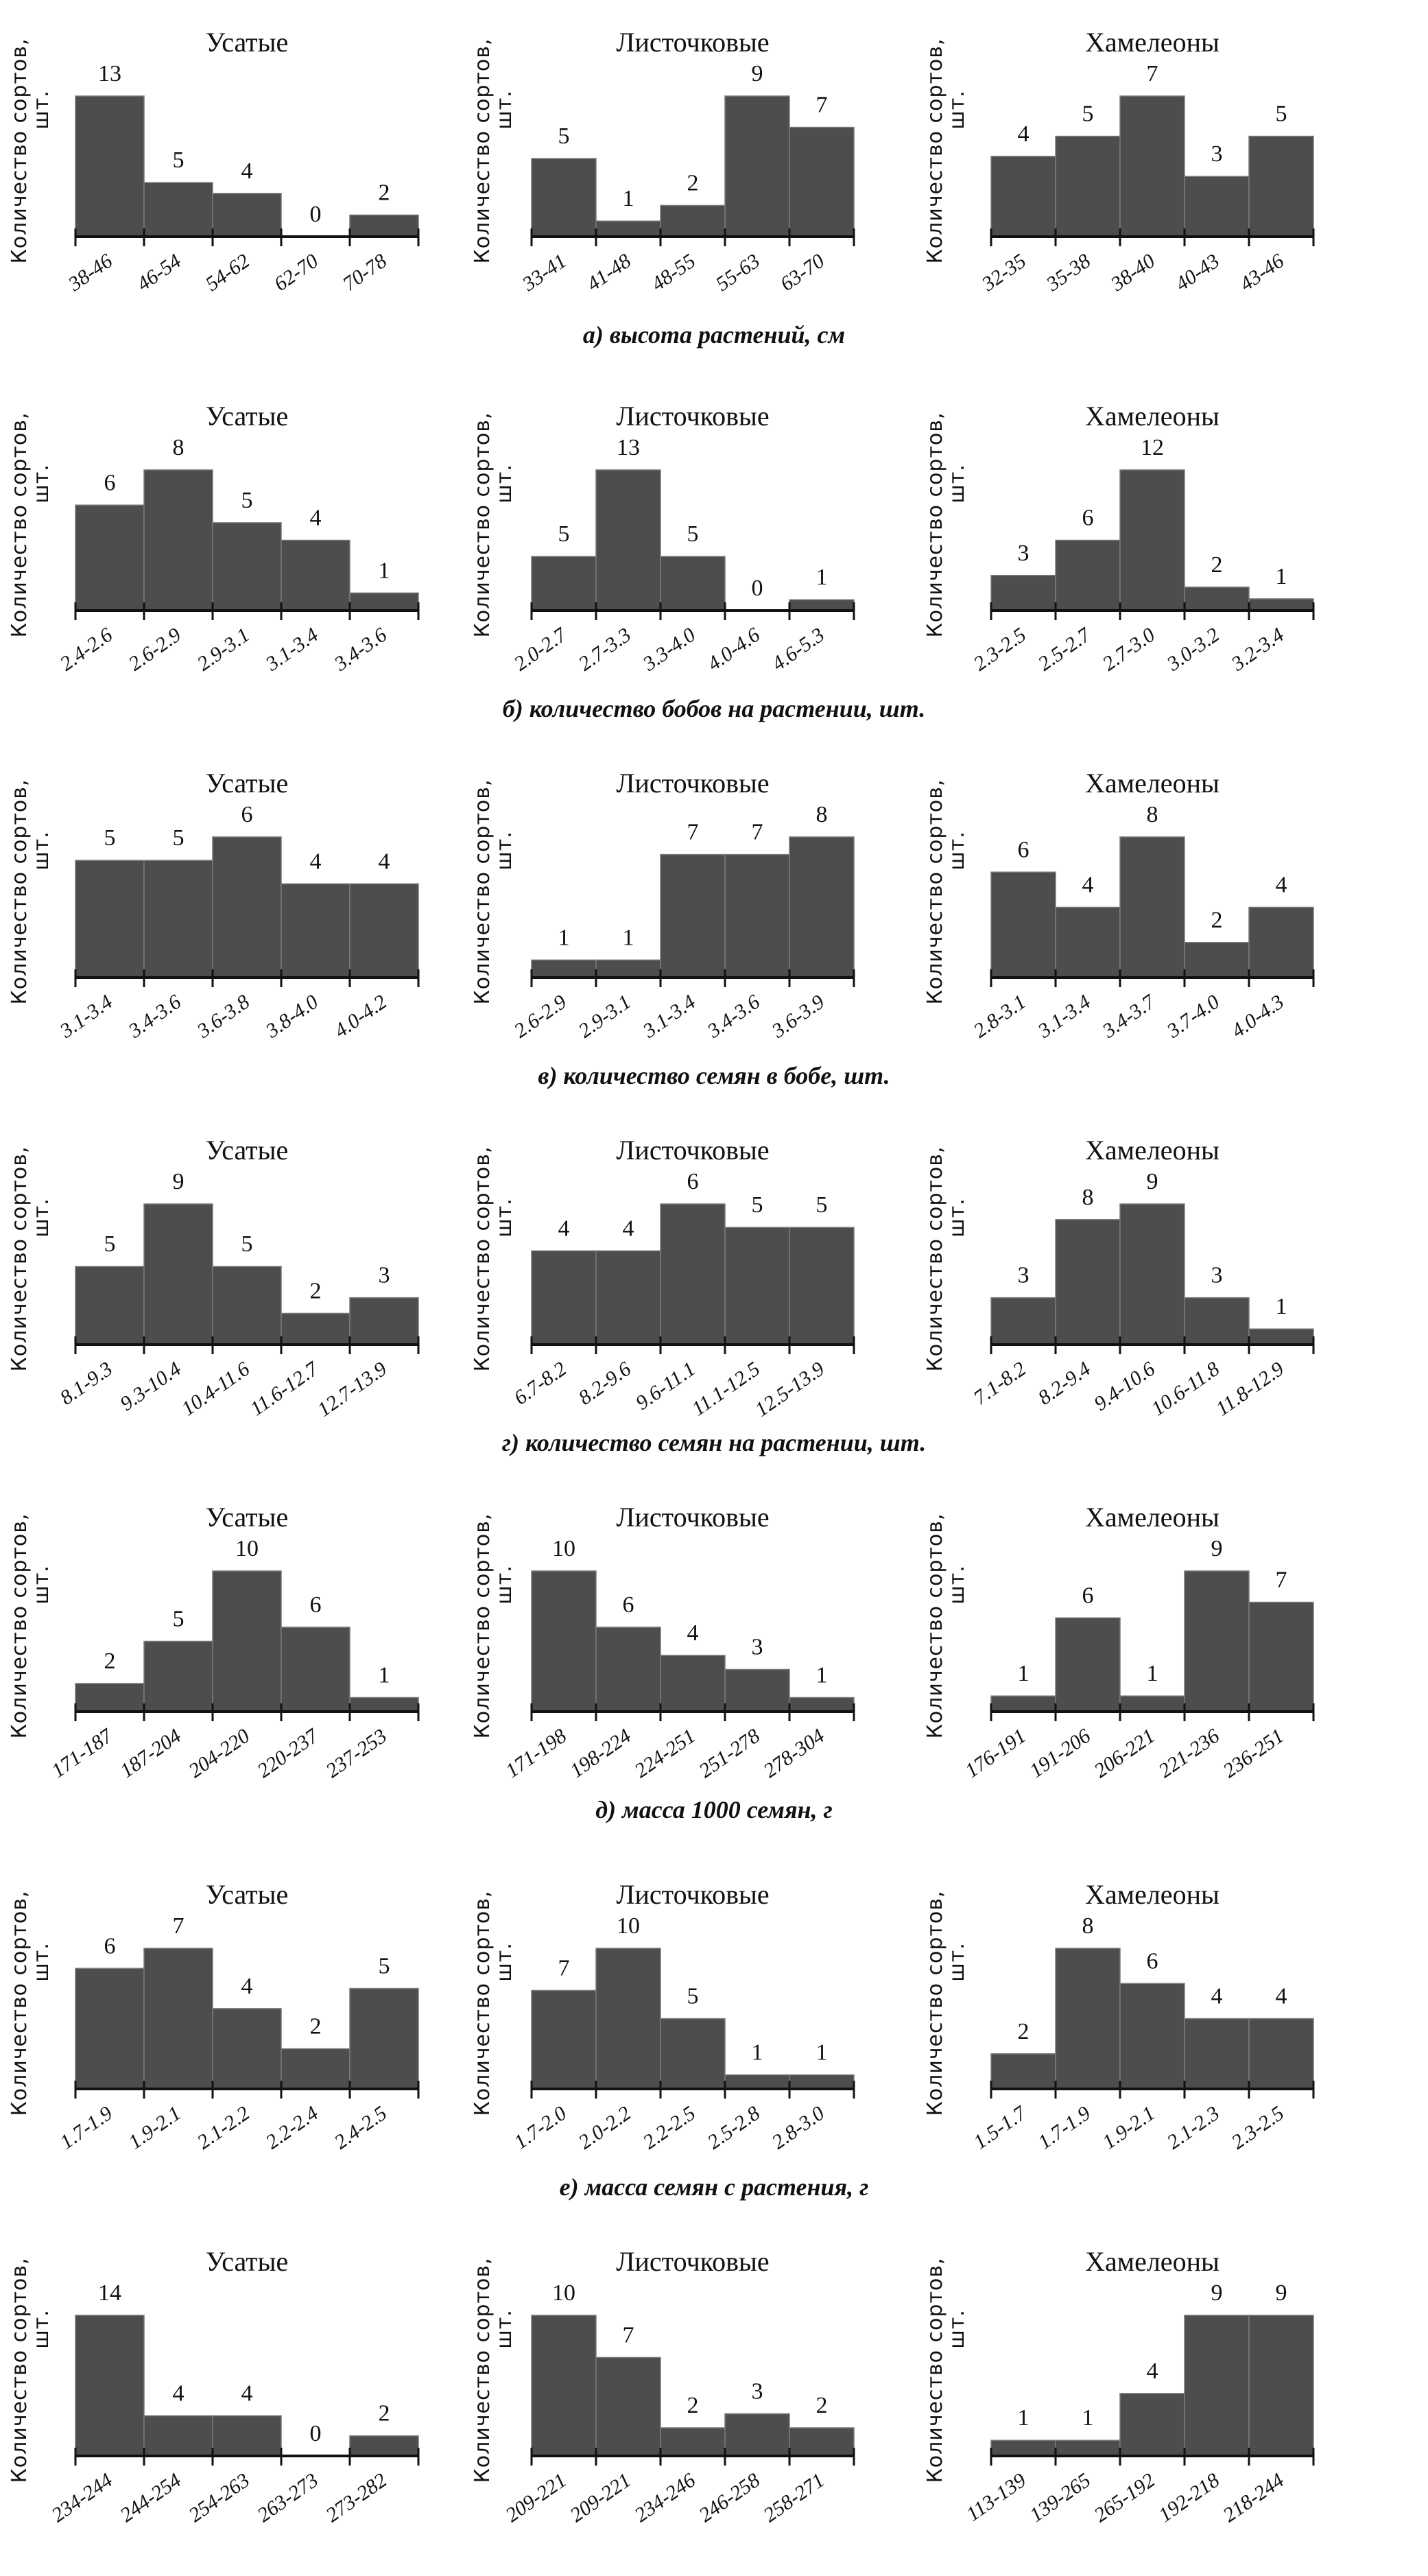 Image resolution: width=1428 pixels, height=2576 pixels. Describe the element at coordinates (669, 2128) in the screenshot. I see `x-tick-label: 2.2-2.5` at that location.